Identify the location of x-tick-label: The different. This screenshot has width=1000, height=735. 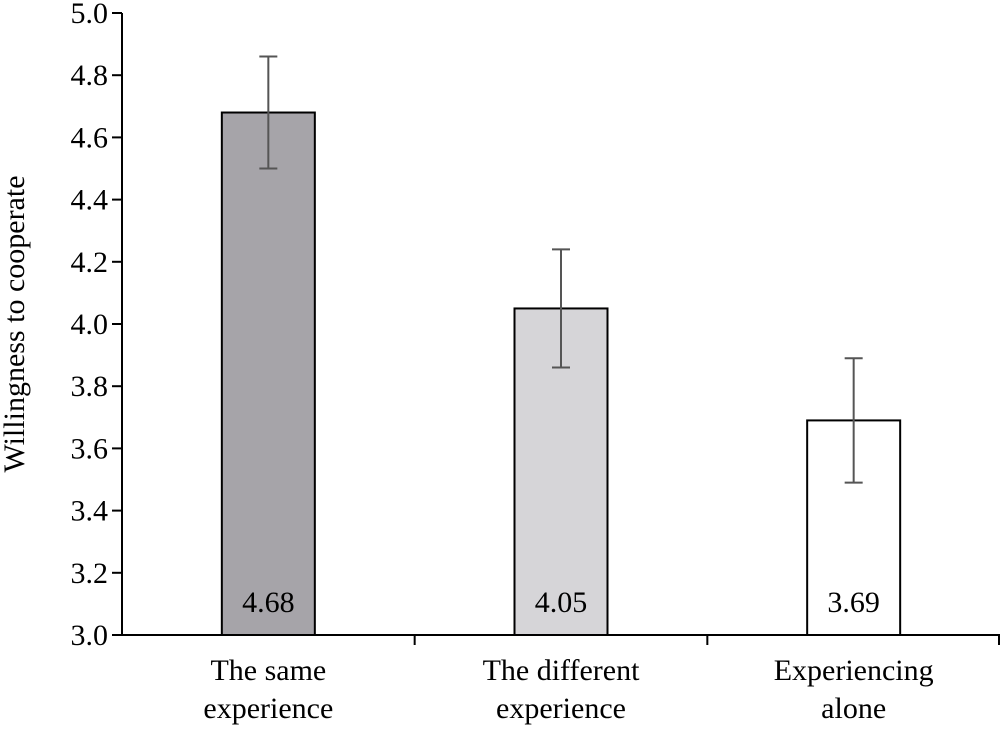
(562, 670).